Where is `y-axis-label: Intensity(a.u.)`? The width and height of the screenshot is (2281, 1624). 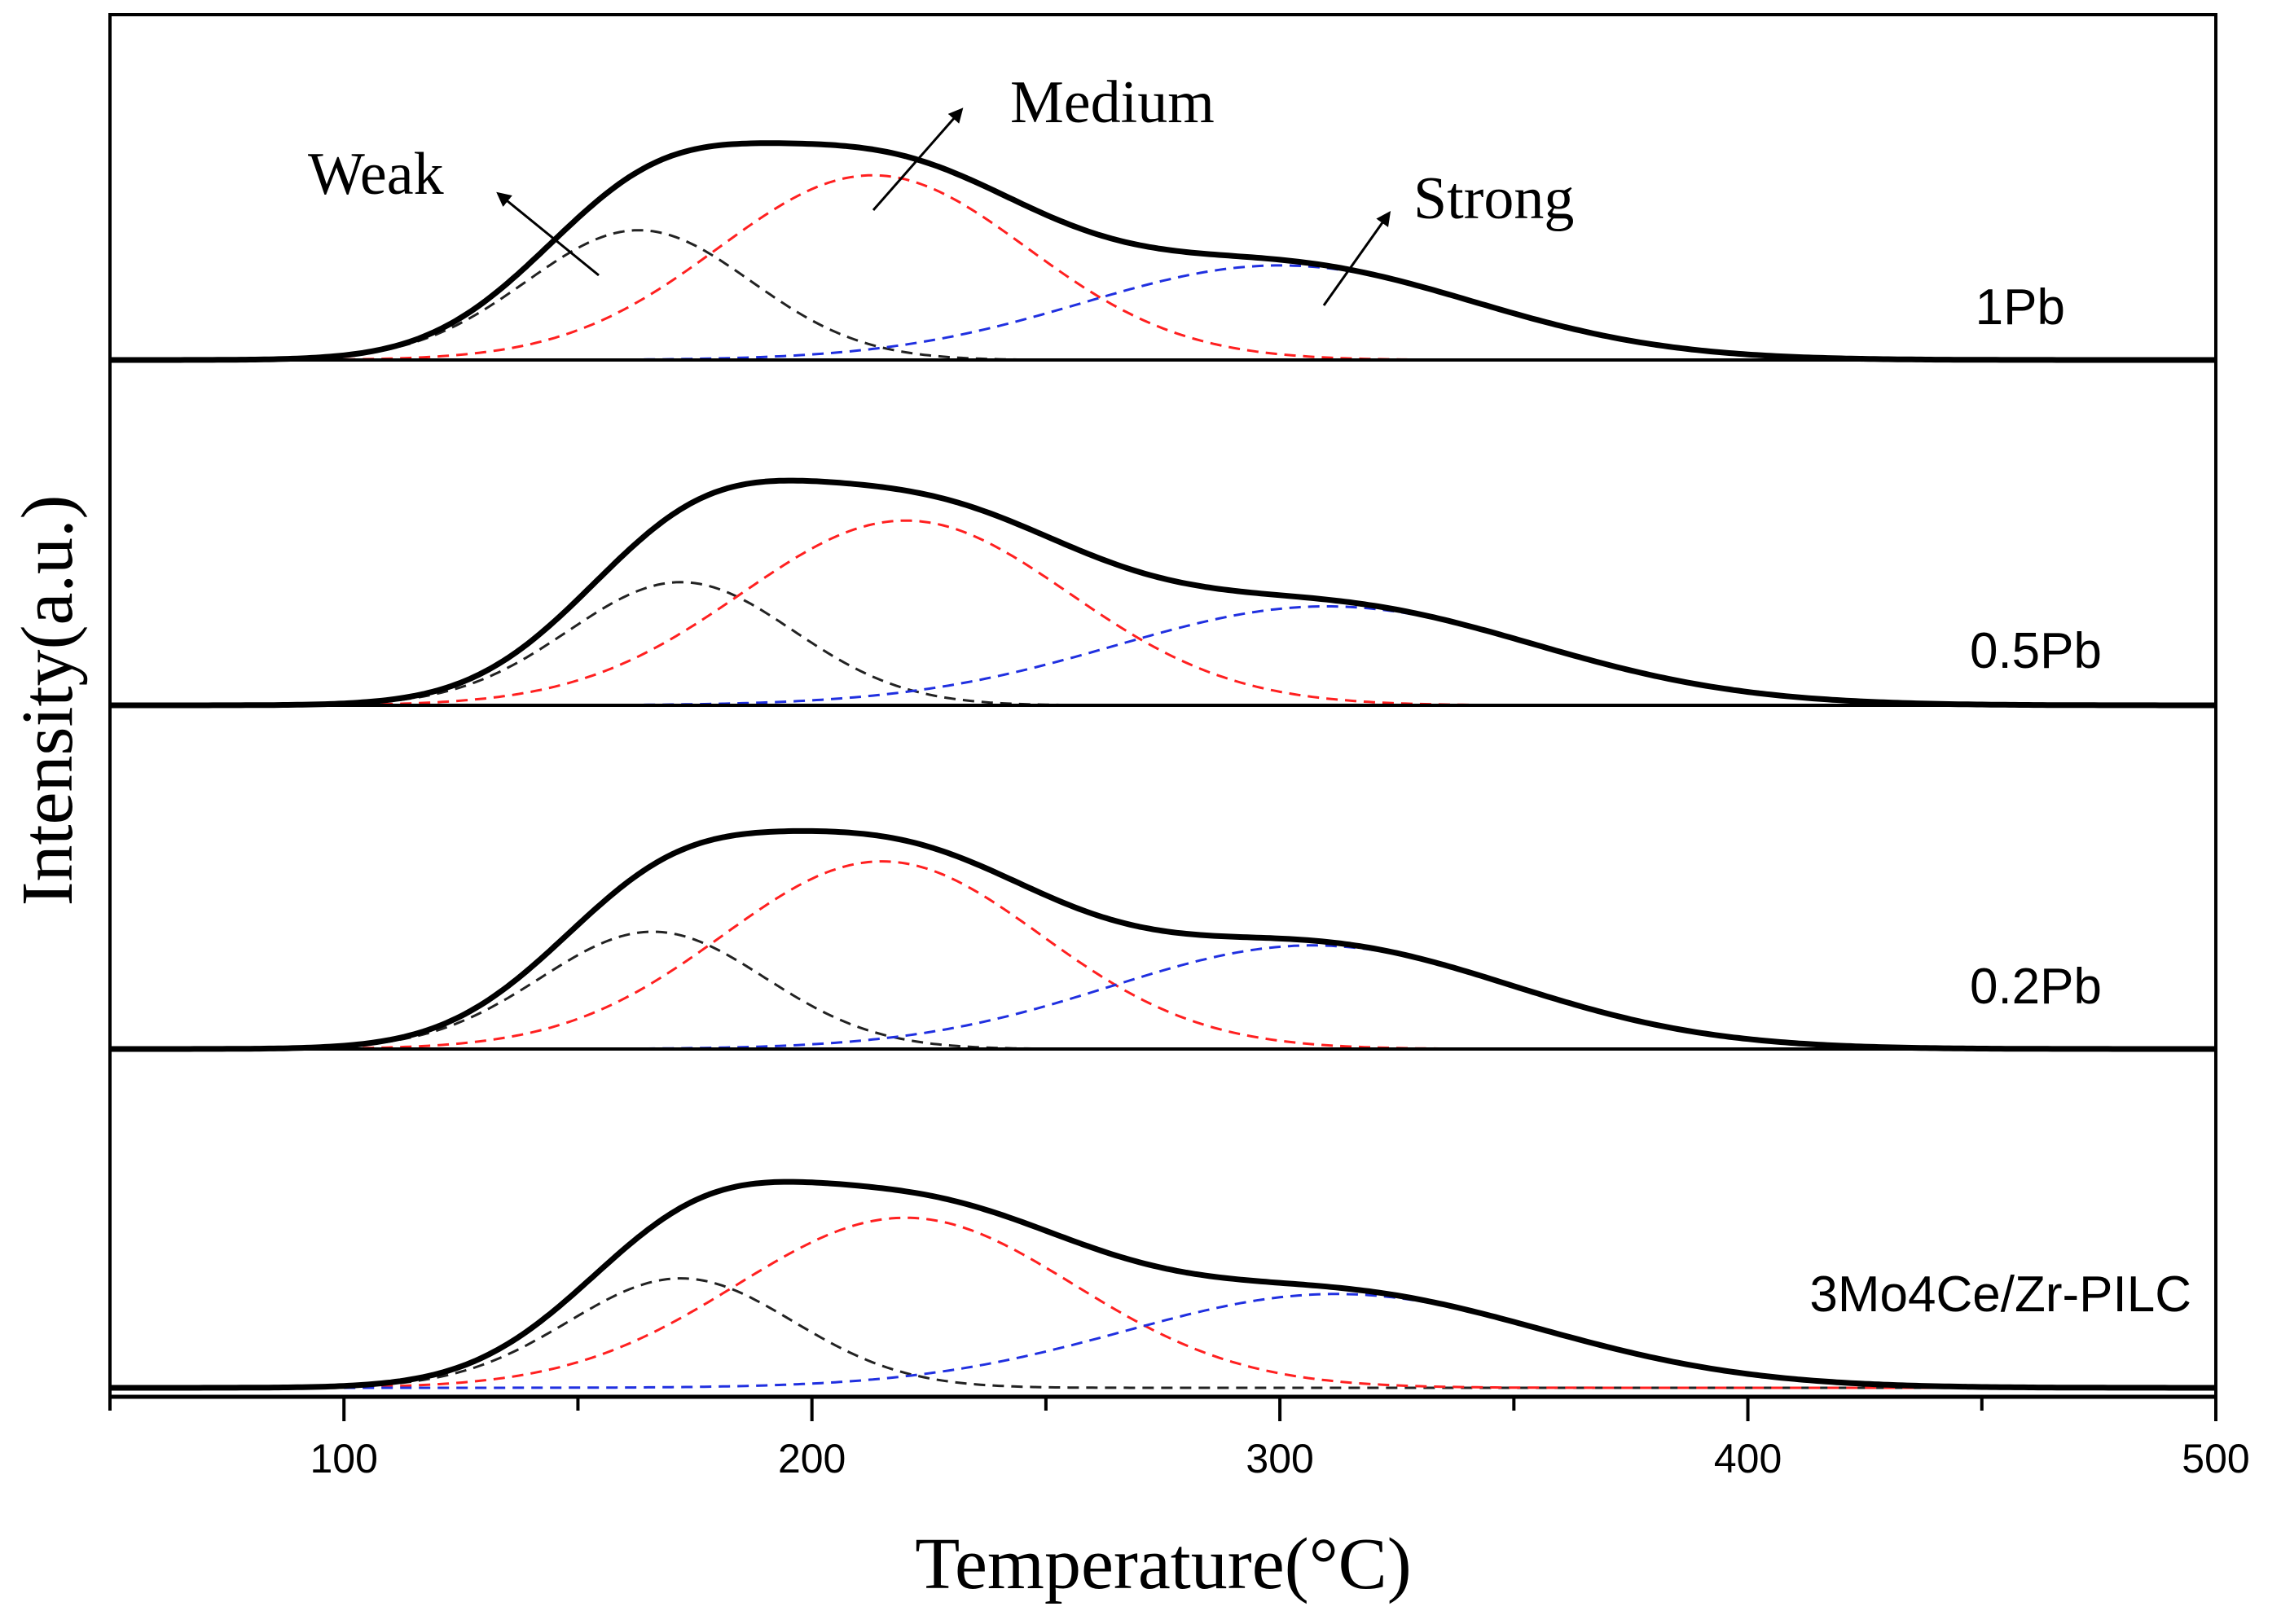 y-axis-label: Intensity(a.u.) is located at coordinates (47, 700).